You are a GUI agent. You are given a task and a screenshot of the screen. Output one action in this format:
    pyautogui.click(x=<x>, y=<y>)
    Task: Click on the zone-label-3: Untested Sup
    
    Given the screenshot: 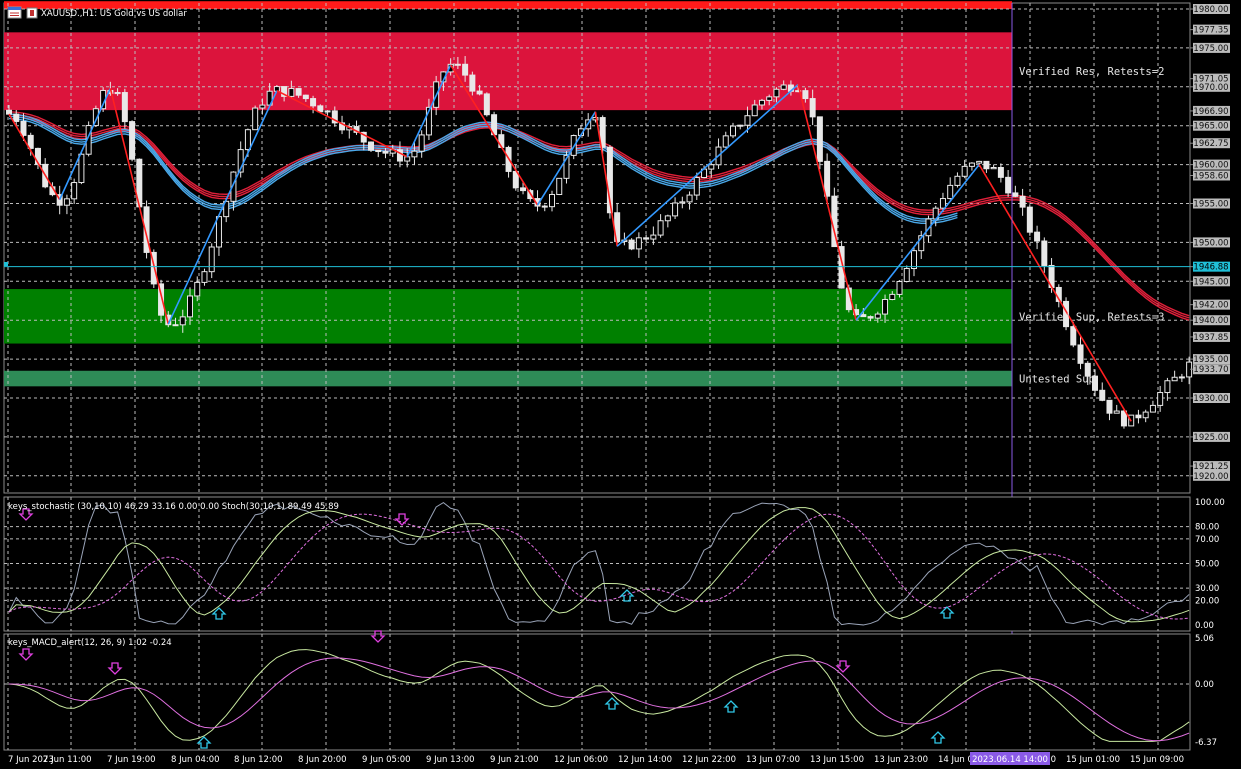 What is the action you would take?
    pyautogui.click(x=1057, y=380)
    